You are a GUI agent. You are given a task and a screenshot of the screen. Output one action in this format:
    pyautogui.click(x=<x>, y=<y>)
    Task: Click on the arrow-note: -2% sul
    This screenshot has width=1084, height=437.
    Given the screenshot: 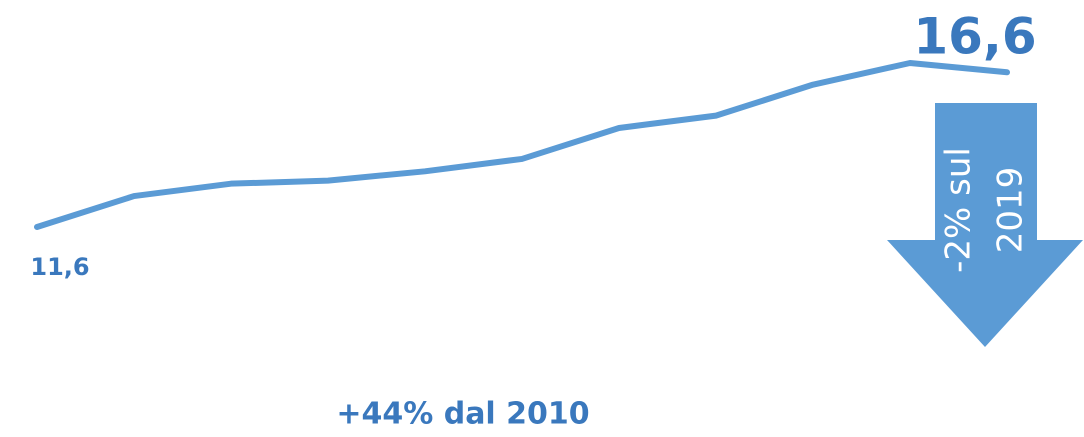 What is the action you would take?
    pyautogui.click(x=959, y=210)
    